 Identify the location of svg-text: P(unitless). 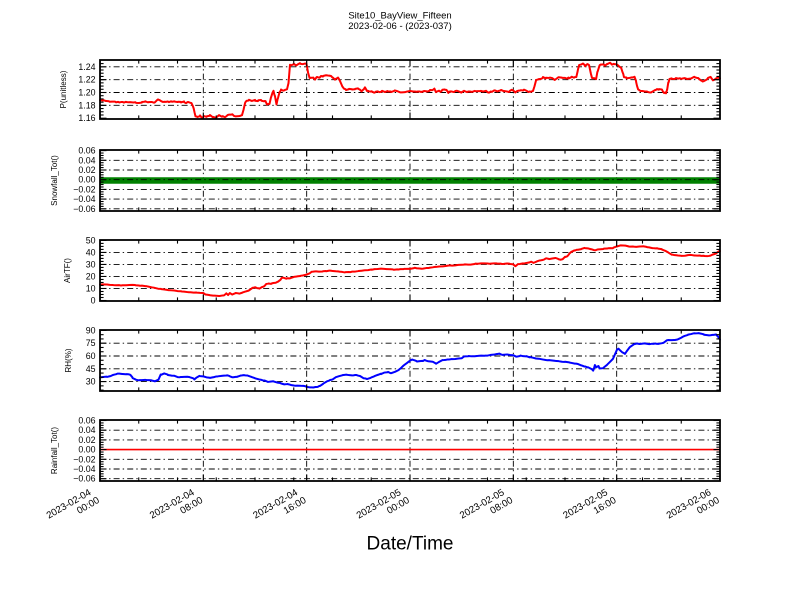
(63, 89).